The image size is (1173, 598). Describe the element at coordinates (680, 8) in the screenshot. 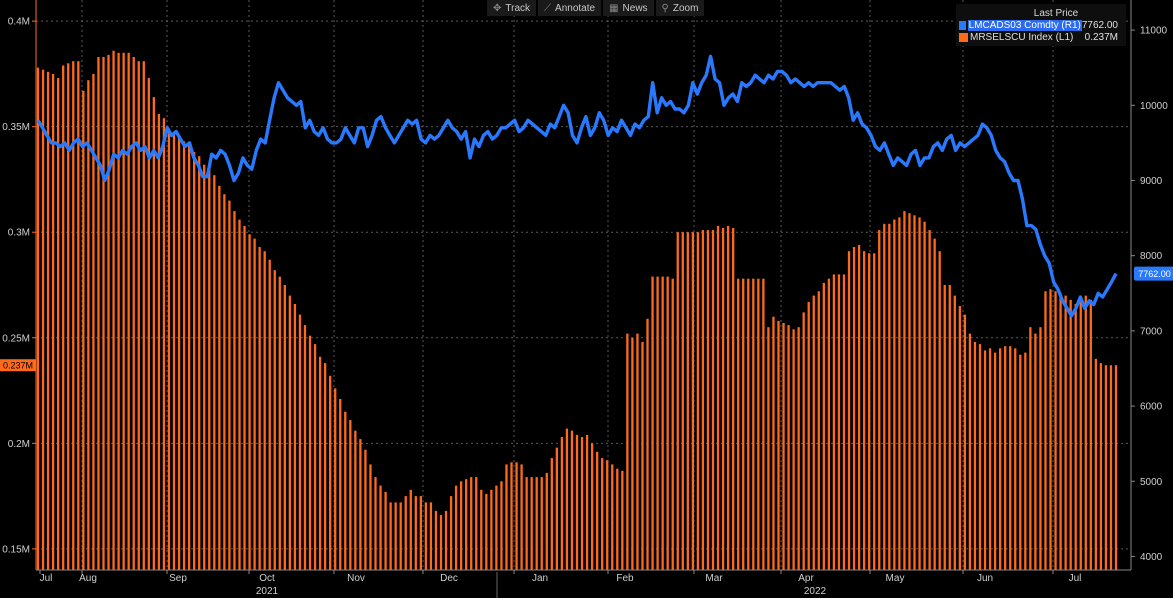

I see `zoom-button: ⚲ Zoom` at that location.